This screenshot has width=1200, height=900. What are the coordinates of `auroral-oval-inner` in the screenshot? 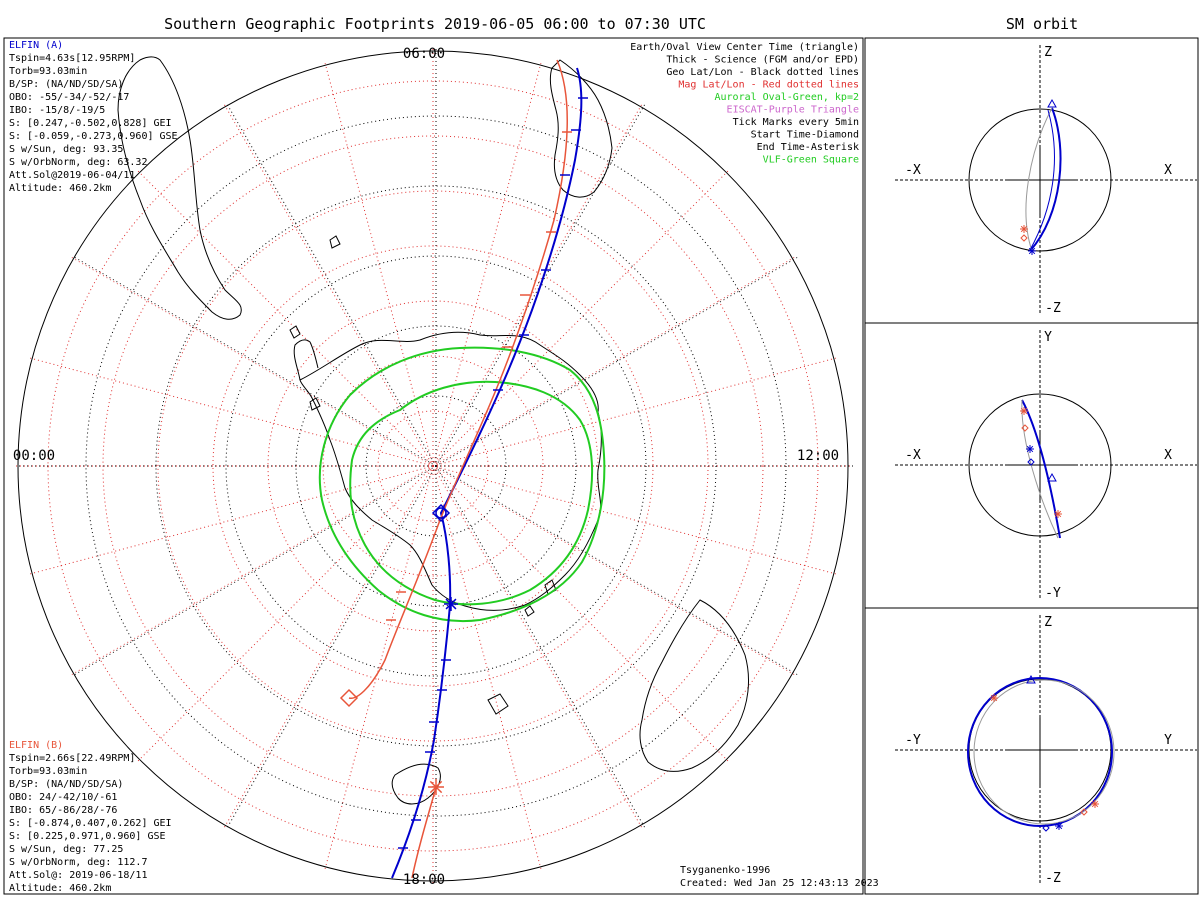 It's located at (471, 493).